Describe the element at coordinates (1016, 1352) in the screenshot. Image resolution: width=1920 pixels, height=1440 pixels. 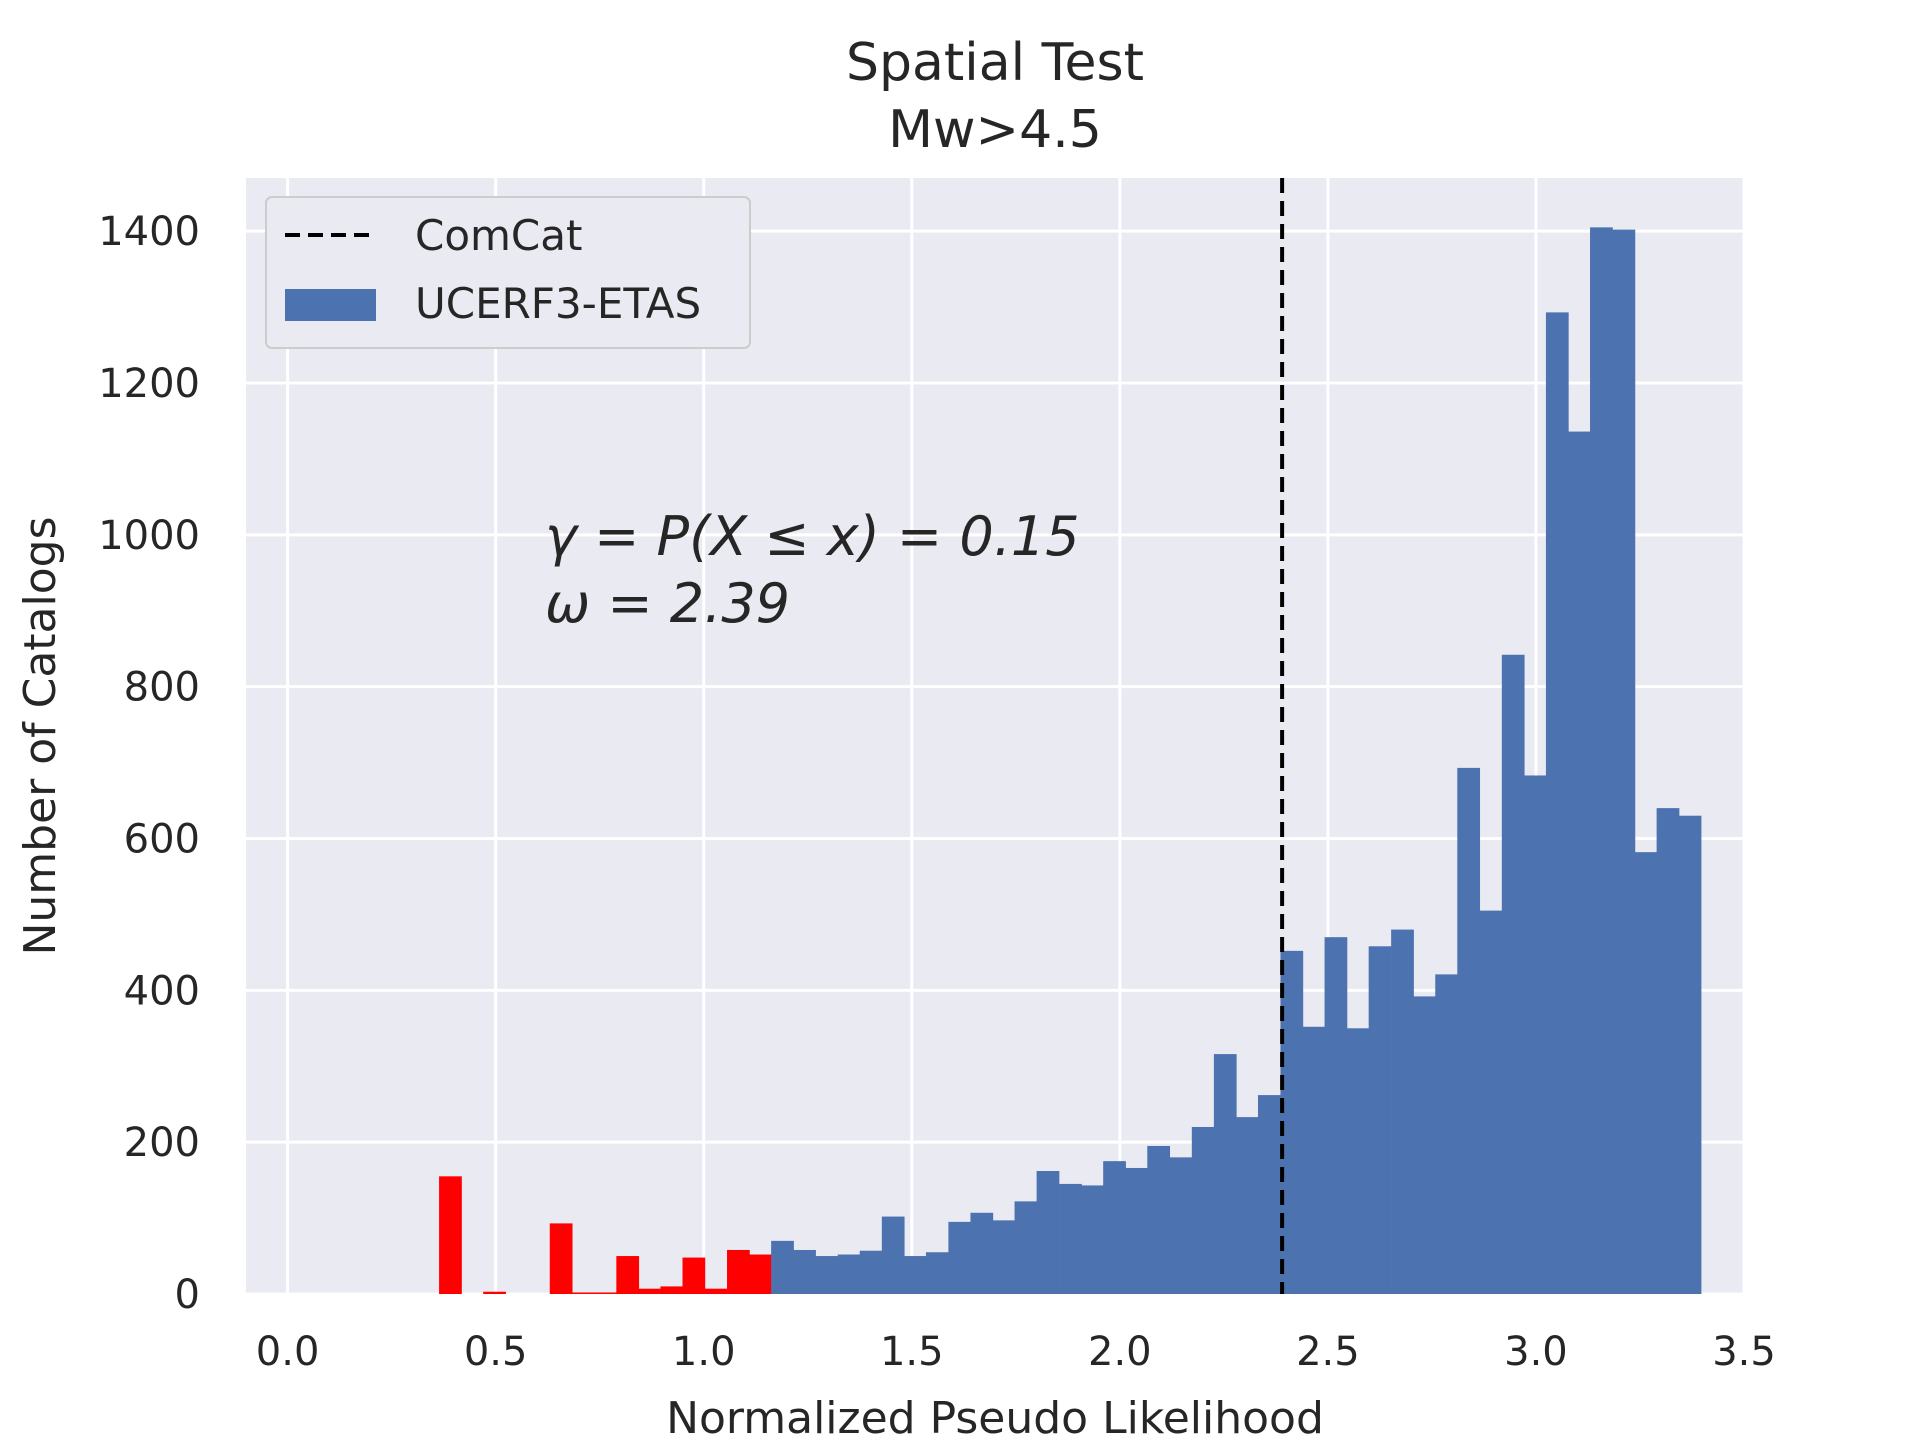
I see `x-axis-ticks: 0.0 0.5 1.0 1.5 2.0 2.5 3.0 3.5` at that location.